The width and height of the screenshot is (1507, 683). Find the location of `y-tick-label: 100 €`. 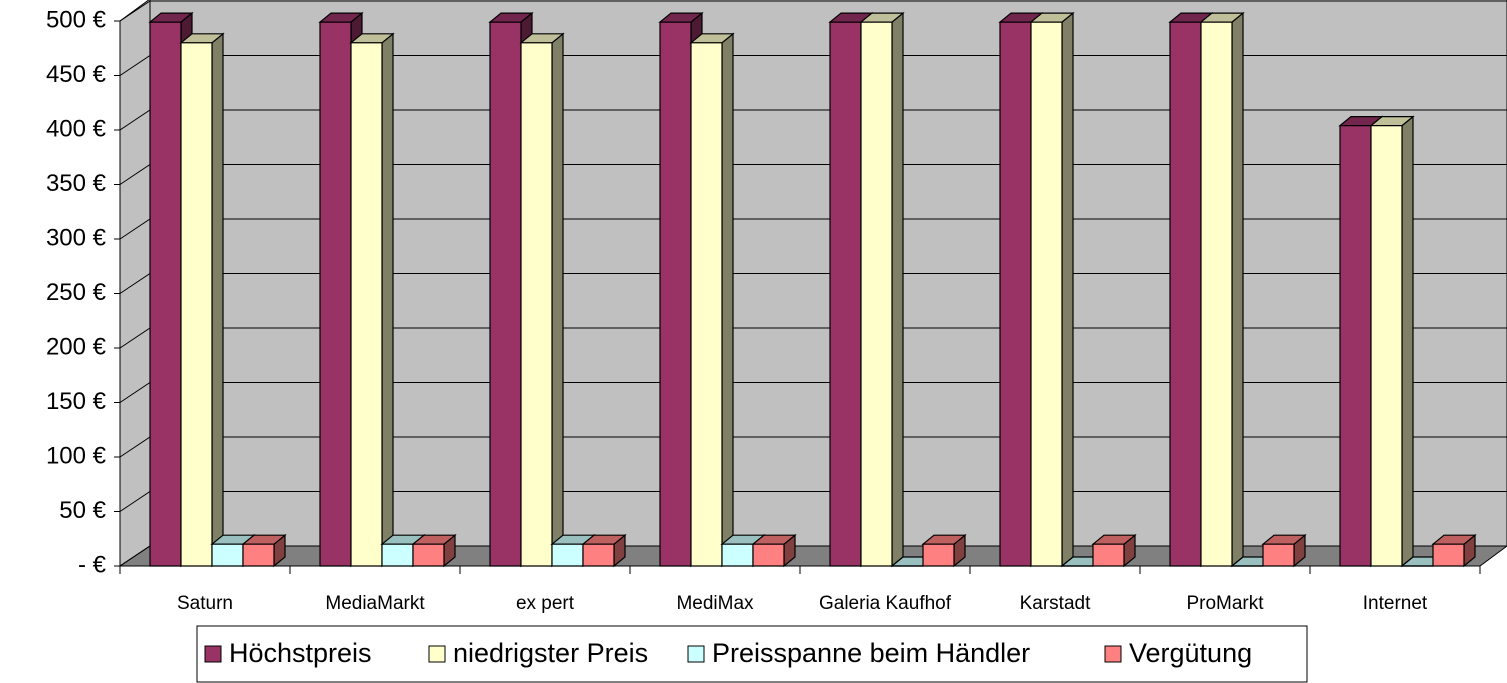

y-tick-label: 100 € is located at coordinates (76, 455).